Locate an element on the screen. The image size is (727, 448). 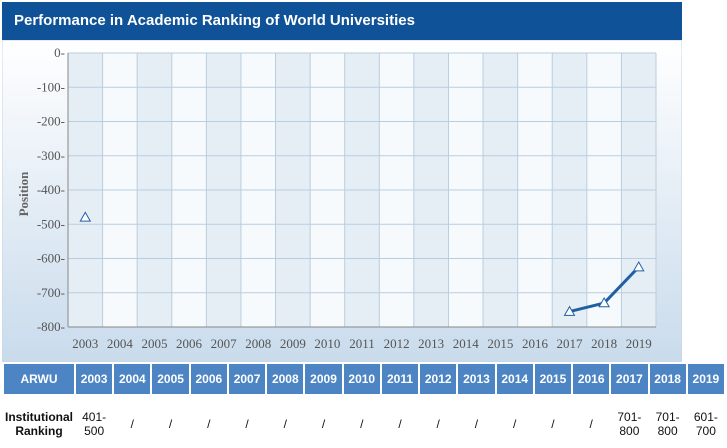
x-tick-label: 2014 is located at coordinates (466, 343).